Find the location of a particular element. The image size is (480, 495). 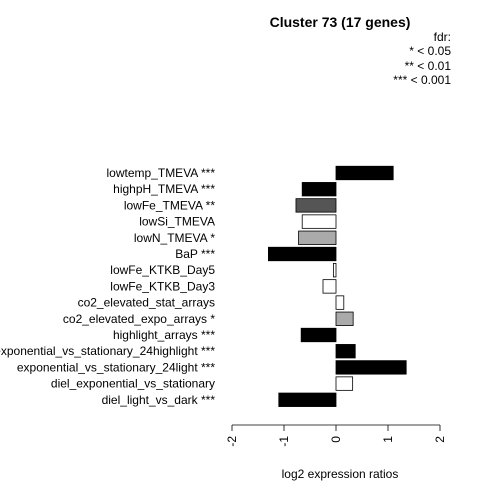

legend: fdr: * < 0.05 ** < 0.01 *** < 0.001 is located at coordinates (422, 58).